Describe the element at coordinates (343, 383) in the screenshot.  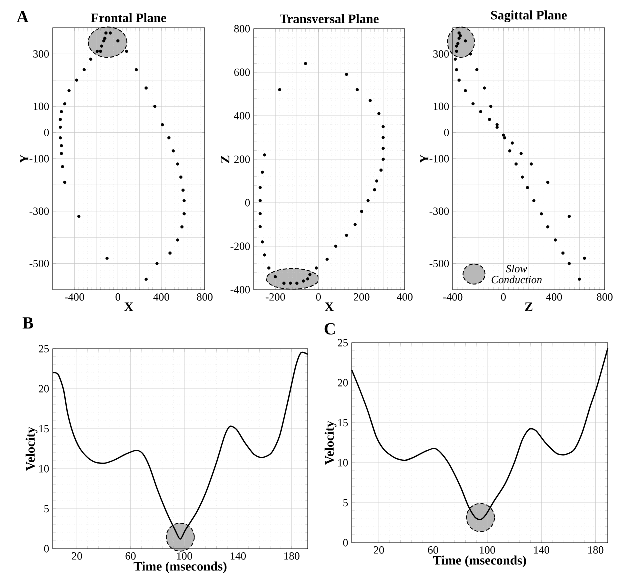
I see `y-tick-label: 20` at that location.